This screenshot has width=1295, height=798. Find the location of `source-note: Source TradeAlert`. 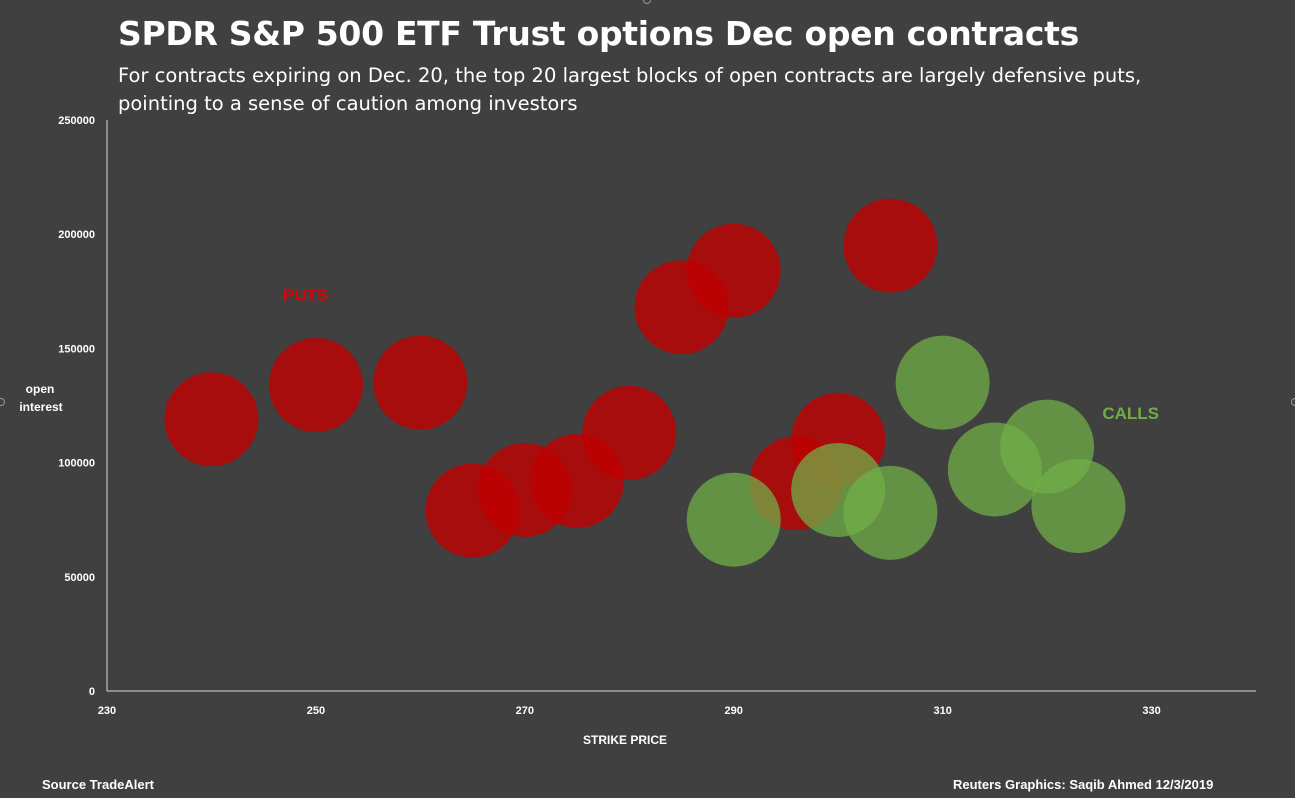

source-note: Source TradeAlert is located at coordinates (98, 784).